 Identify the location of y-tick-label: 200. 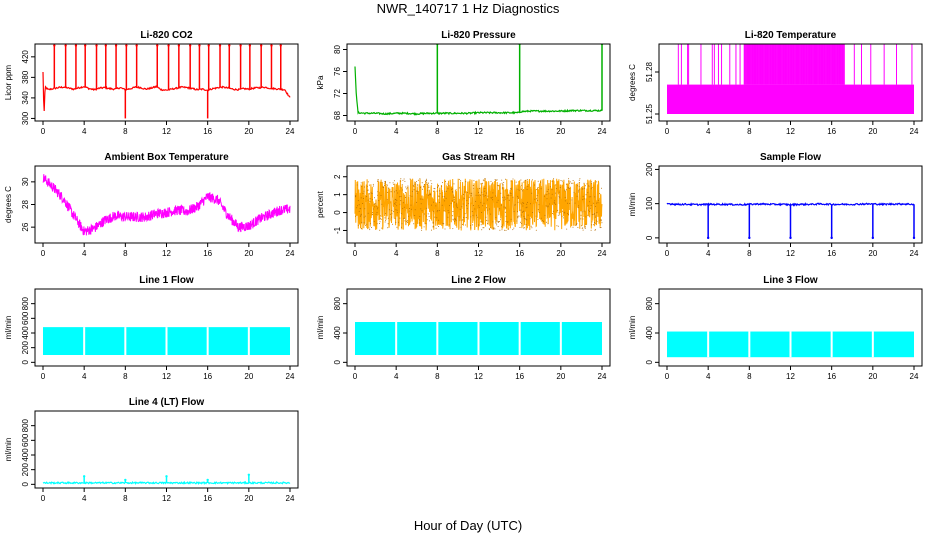
(649, 169).